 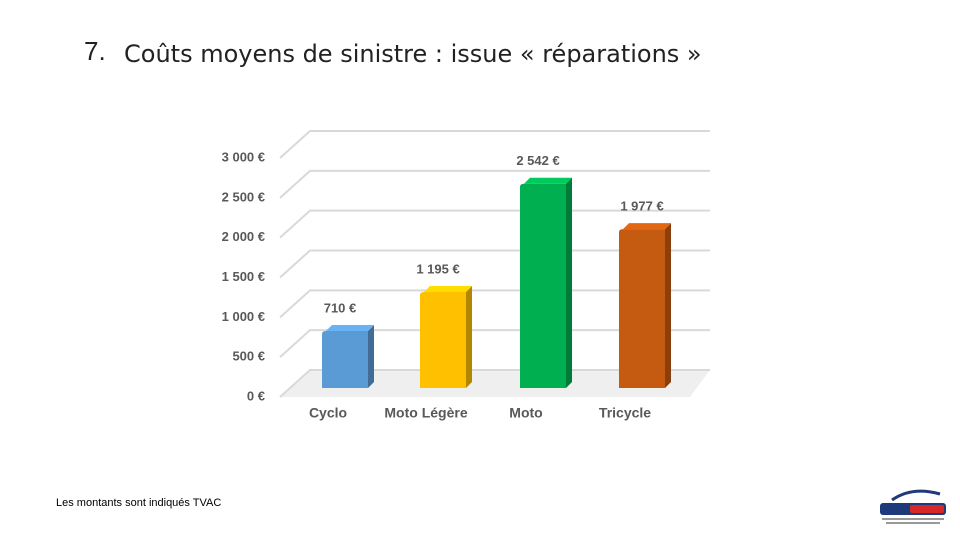 I want to click on y-tick-label: 0 €, so click(x=256, y=395).